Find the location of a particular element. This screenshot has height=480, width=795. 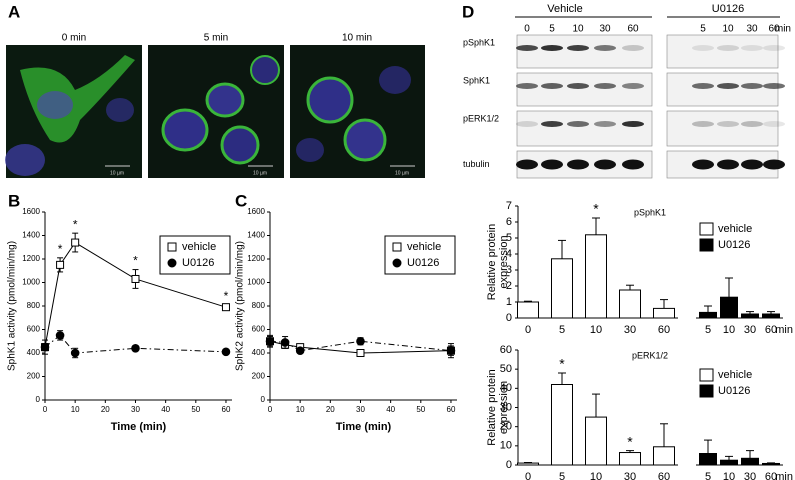

chart-title: pSphK1 is located at coordinates (650, 212).